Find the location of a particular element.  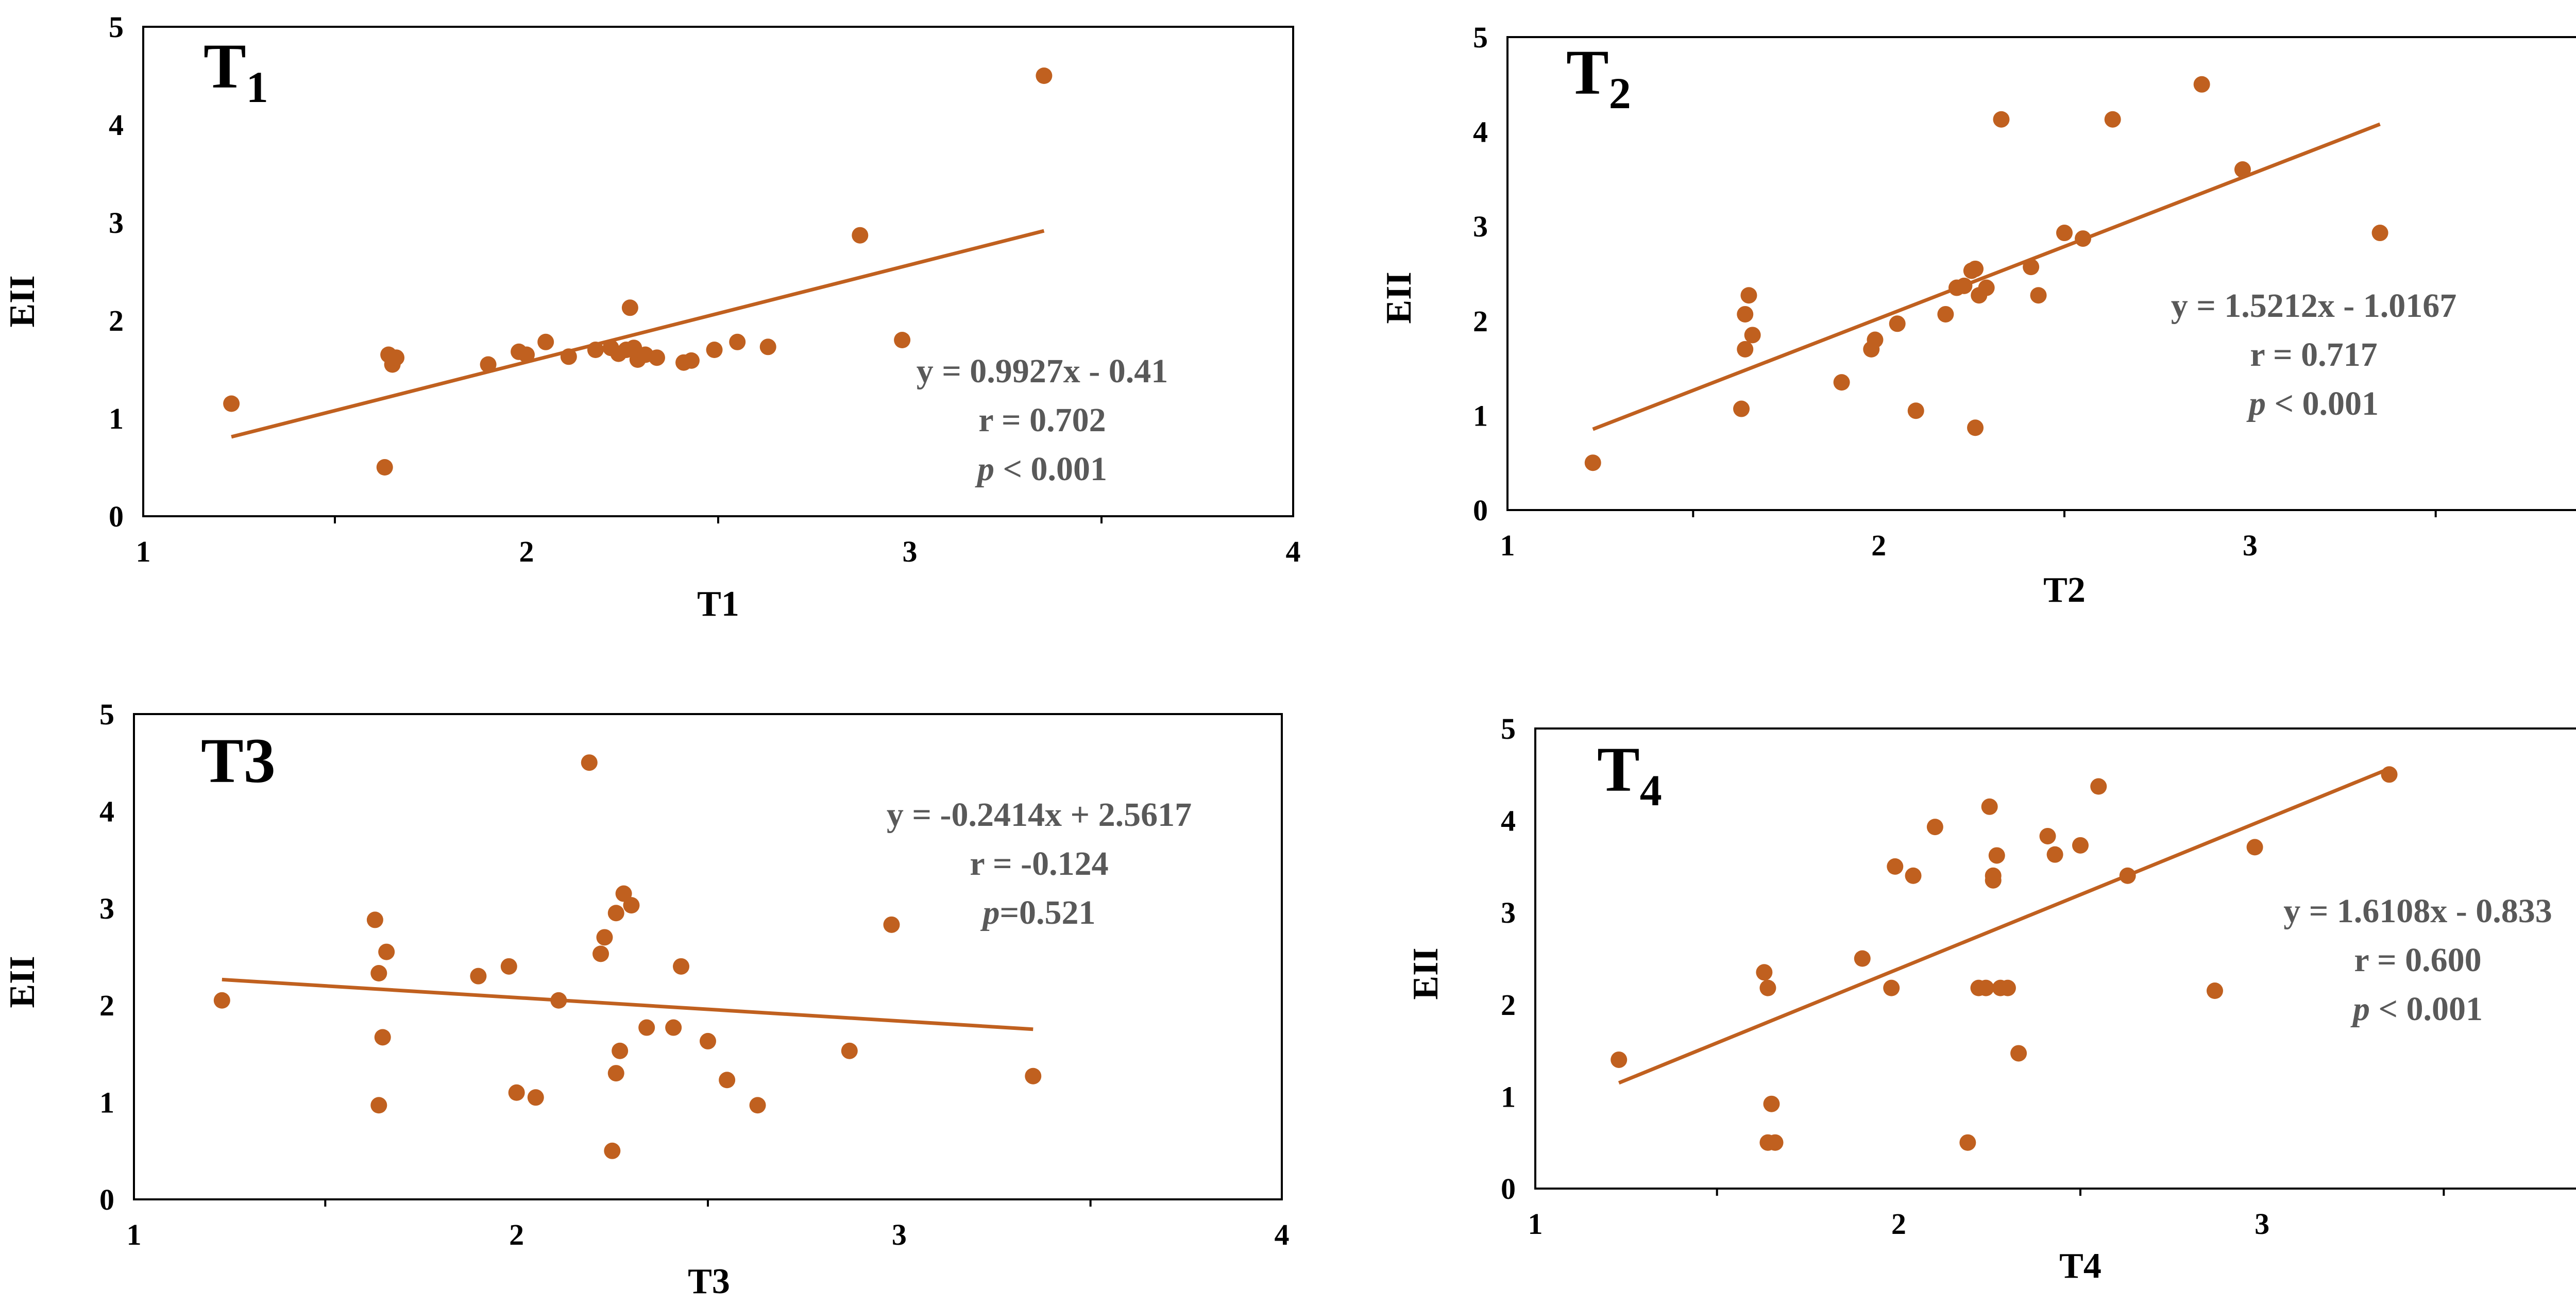

correlation-coefficient: r = -0.124 is located at coordinates (1039, 864).